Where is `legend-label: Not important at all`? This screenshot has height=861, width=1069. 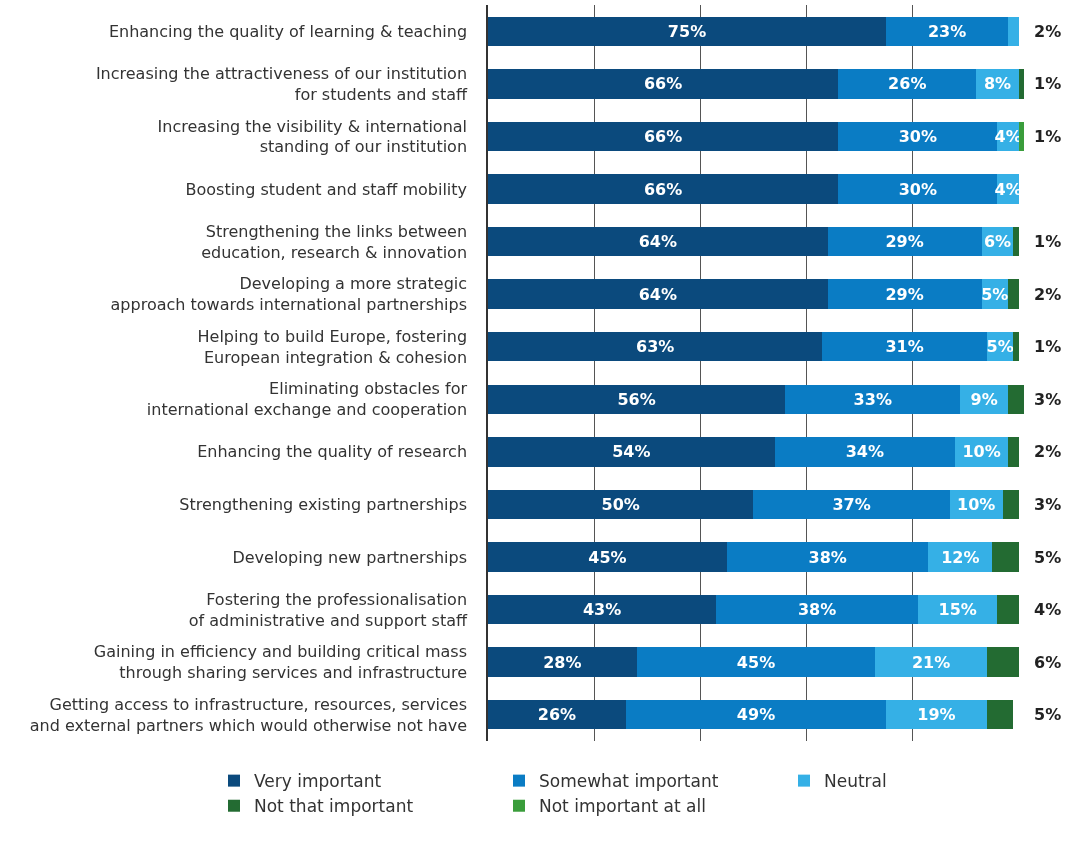
legend-label: Not important at all is located at coordinates (622, 806).